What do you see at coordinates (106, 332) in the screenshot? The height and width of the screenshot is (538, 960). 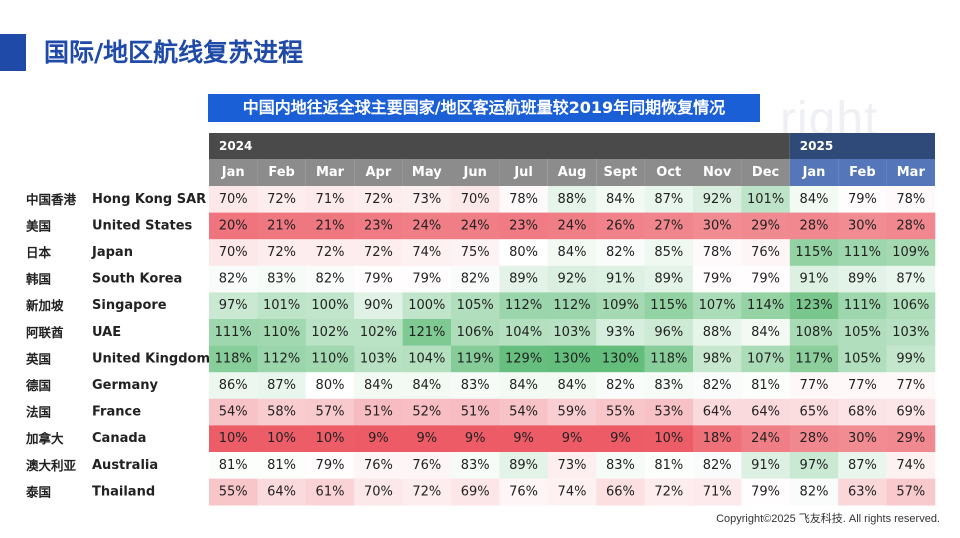 I see `row-label-en: UAE` at bounding box center [106, 332].